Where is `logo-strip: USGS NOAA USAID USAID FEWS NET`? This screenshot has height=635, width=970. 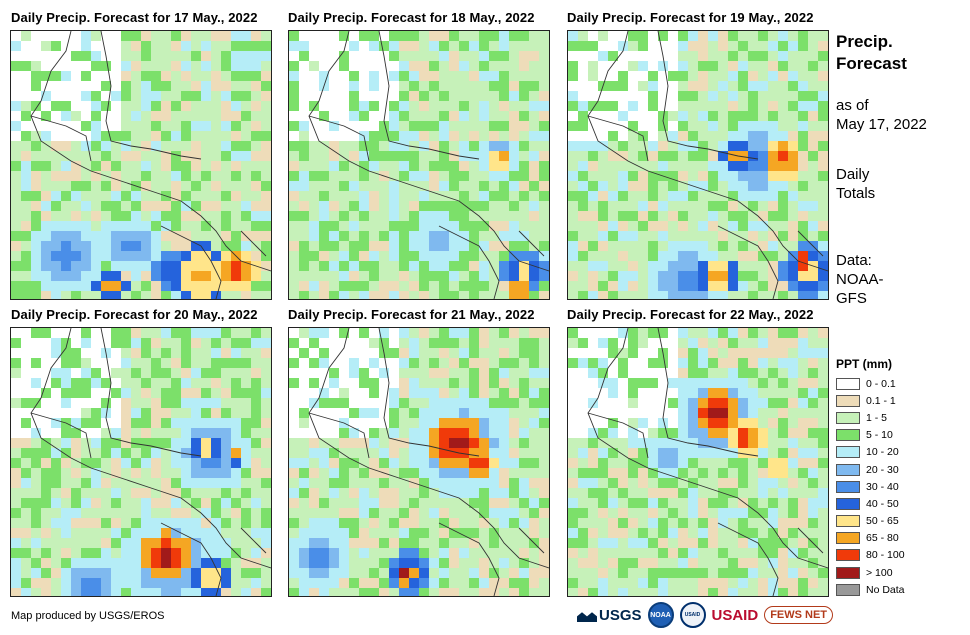
logo-strip: USGS NOAA USAID USAID FEWS NET is located at coordinates (705, 615).